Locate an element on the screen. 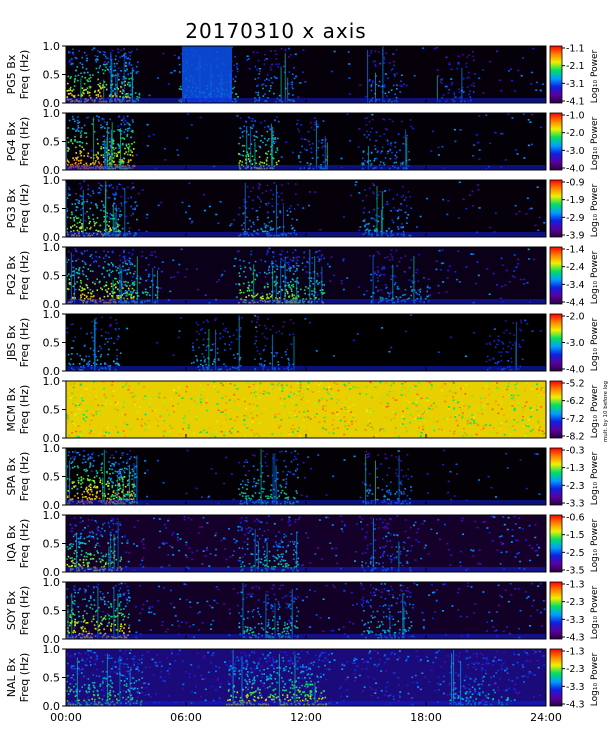 This screenshot has width=612, height=756. panel-background is located at coordinates (306, 208).